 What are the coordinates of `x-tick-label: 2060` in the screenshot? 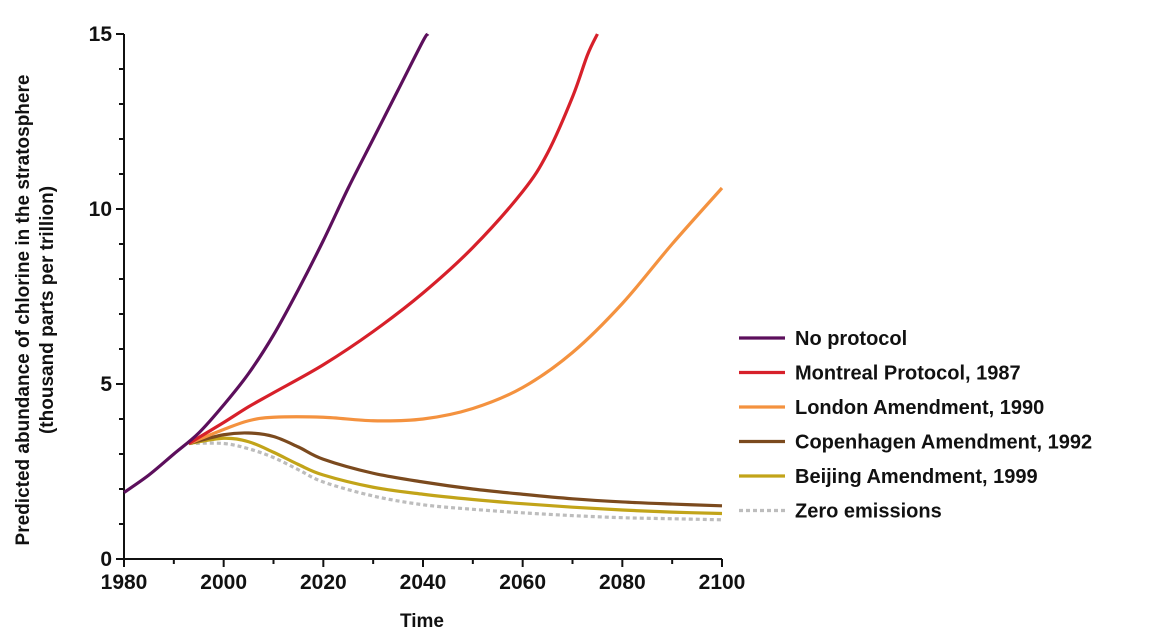 It's located at (522, 582).